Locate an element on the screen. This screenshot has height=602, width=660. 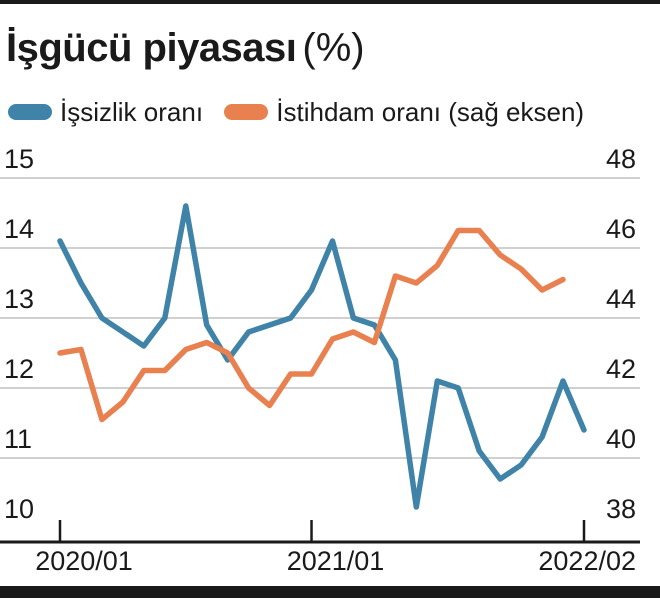
y-left-tick-label: 14 is located at coordinates (19, 229).